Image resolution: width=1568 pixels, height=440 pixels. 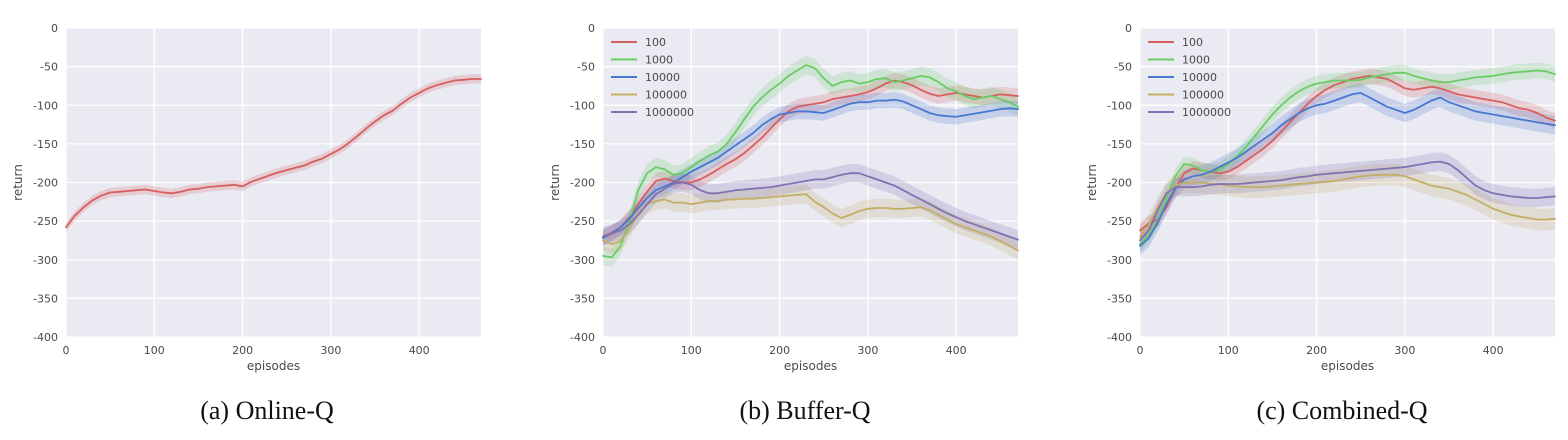 What do you see at coordinates (804, 410) in the screenshot?
I see `panel-caption: (b) Buffer-Q` at bounding box center [804, 410].